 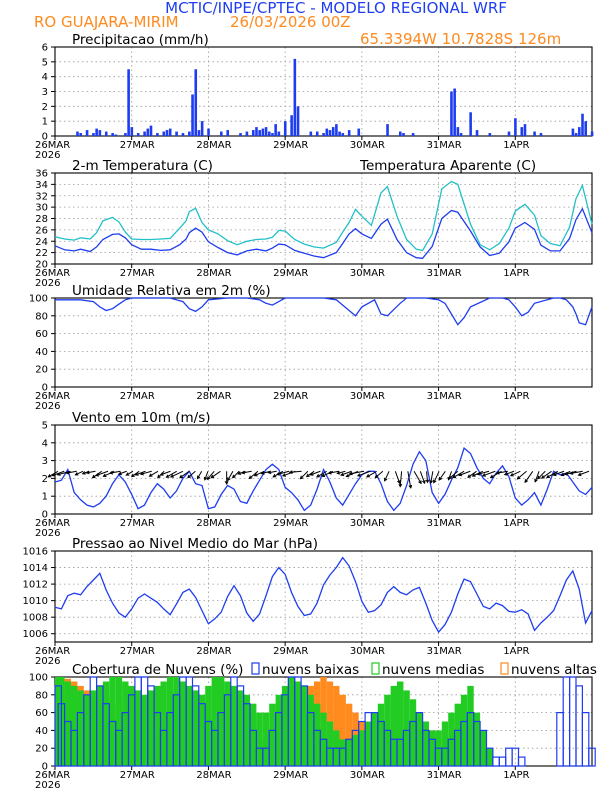 I want to click on y-tick-label: 1, so click(x=45, y=122).